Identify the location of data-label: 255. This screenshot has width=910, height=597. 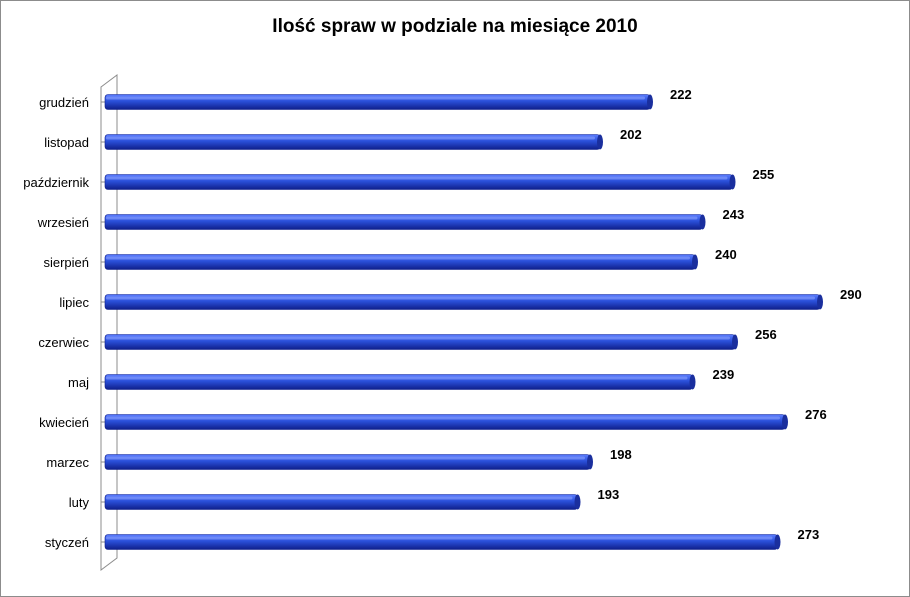
(764, 174).